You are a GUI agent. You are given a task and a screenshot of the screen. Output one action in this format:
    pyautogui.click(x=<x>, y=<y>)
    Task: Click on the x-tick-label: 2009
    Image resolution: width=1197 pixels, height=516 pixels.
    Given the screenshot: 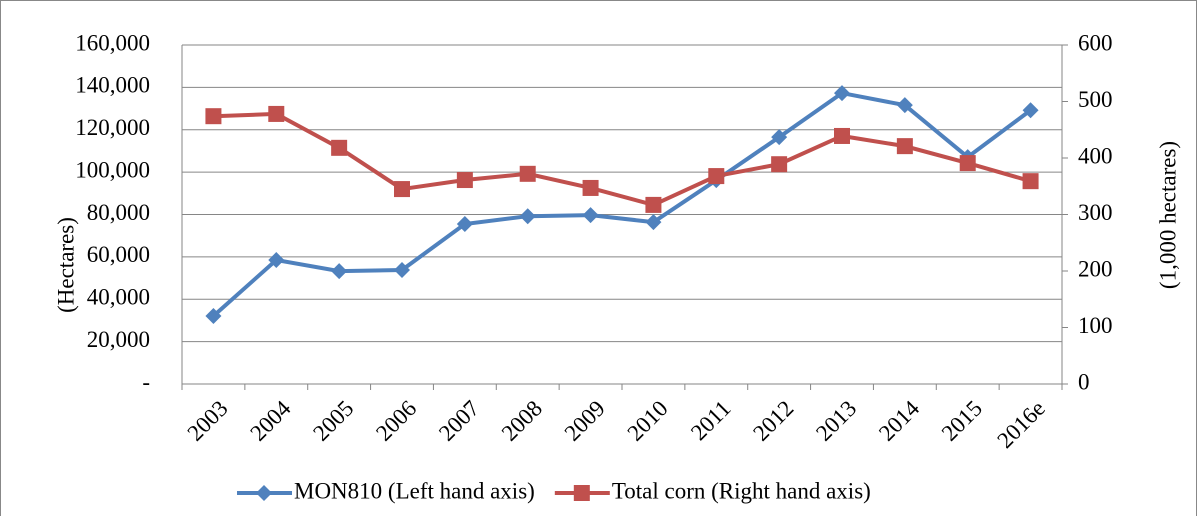 What is the action you would take?
    pyautogui.click(x=585, y=421)
    